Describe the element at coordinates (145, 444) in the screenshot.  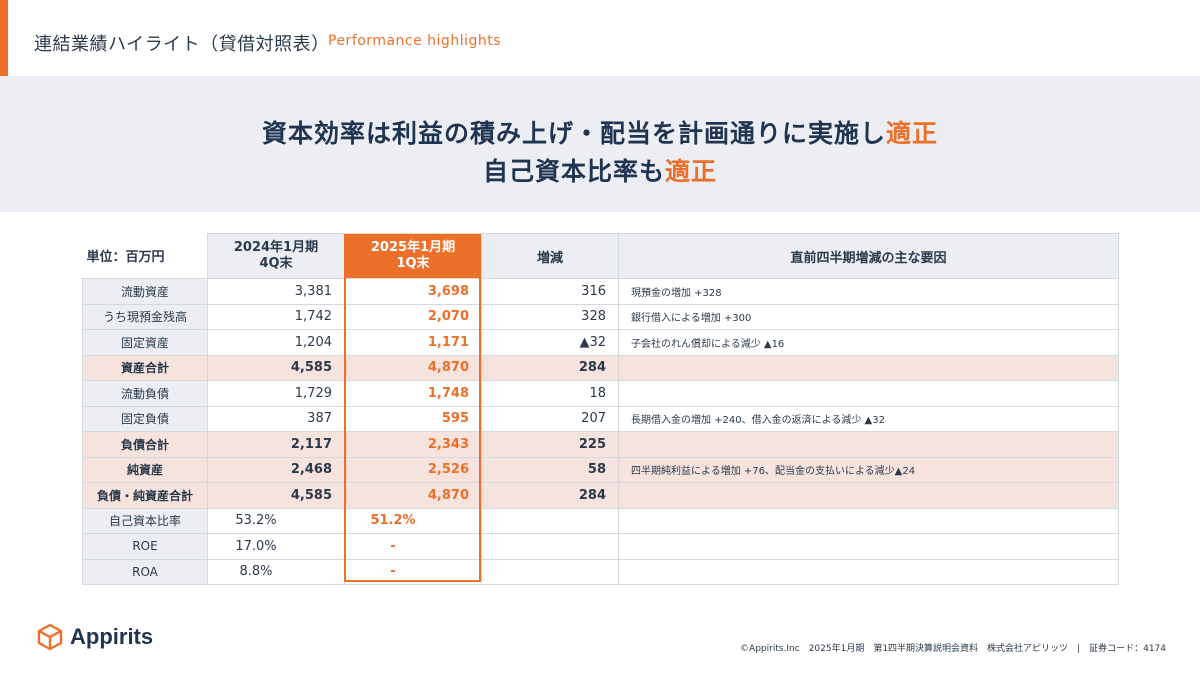
I see `row-label: 負債合計` at that location.